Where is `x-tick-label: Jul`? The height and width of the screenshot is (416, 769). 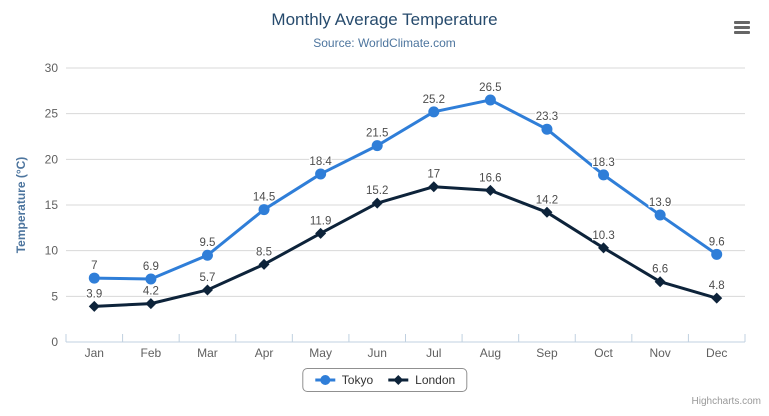
x-tick-label: Jul is located at coordinates (433, 353).